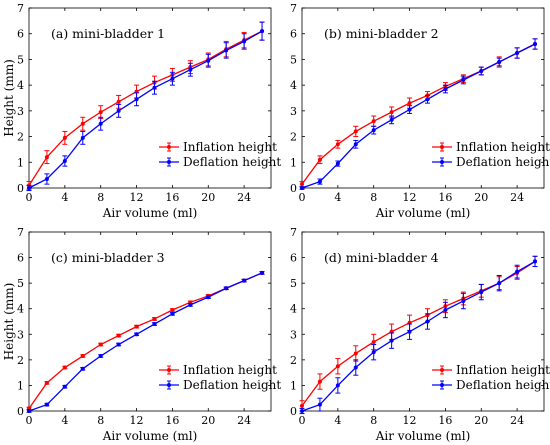 The width and height of the screenshot is (550, 445). What do you see at coordinates (20, 188) in the screenshot?
I see `y-tick-label: 0` at bounding box center [20, 188].